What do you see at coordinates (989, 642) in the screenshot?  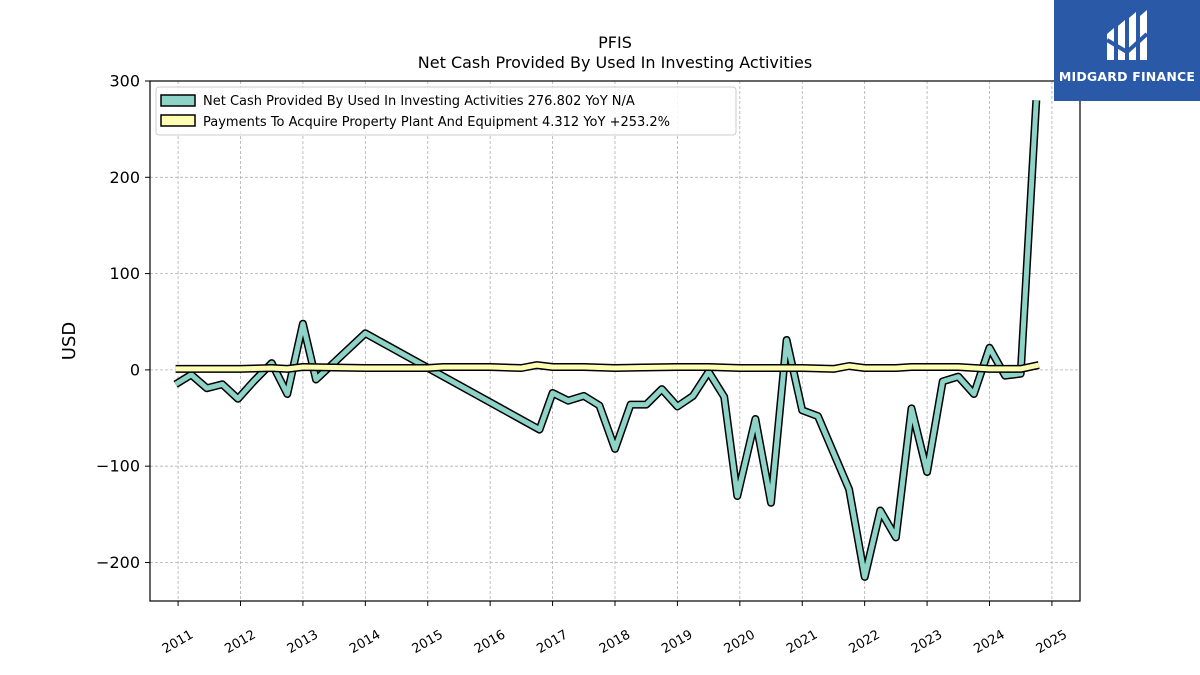 I see `x-tick-label: 2024` at bounding box center [989, 642].